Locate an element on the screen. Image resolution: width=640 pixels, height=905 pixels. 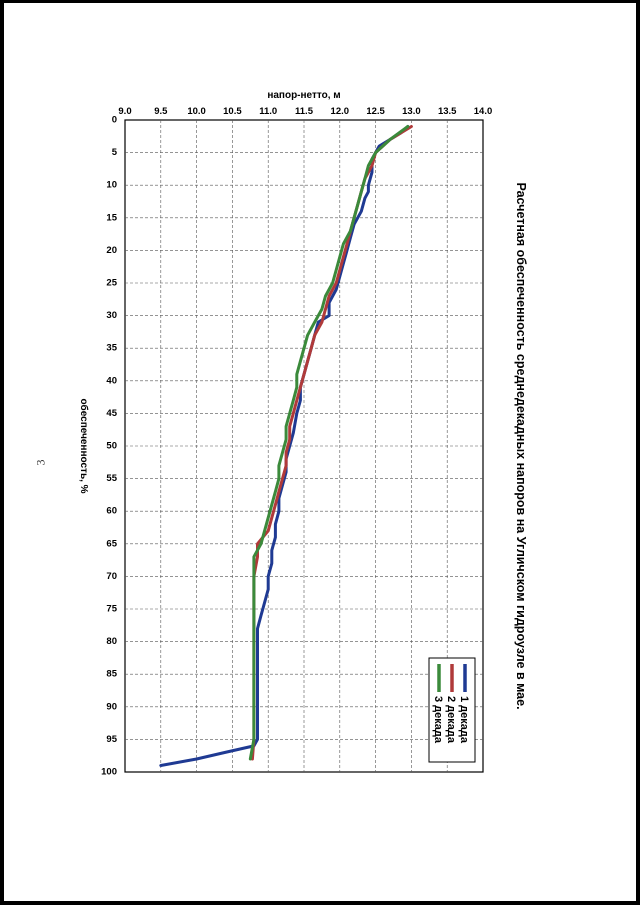
legend-label: 1 декада is located at coordinates (464, 720).